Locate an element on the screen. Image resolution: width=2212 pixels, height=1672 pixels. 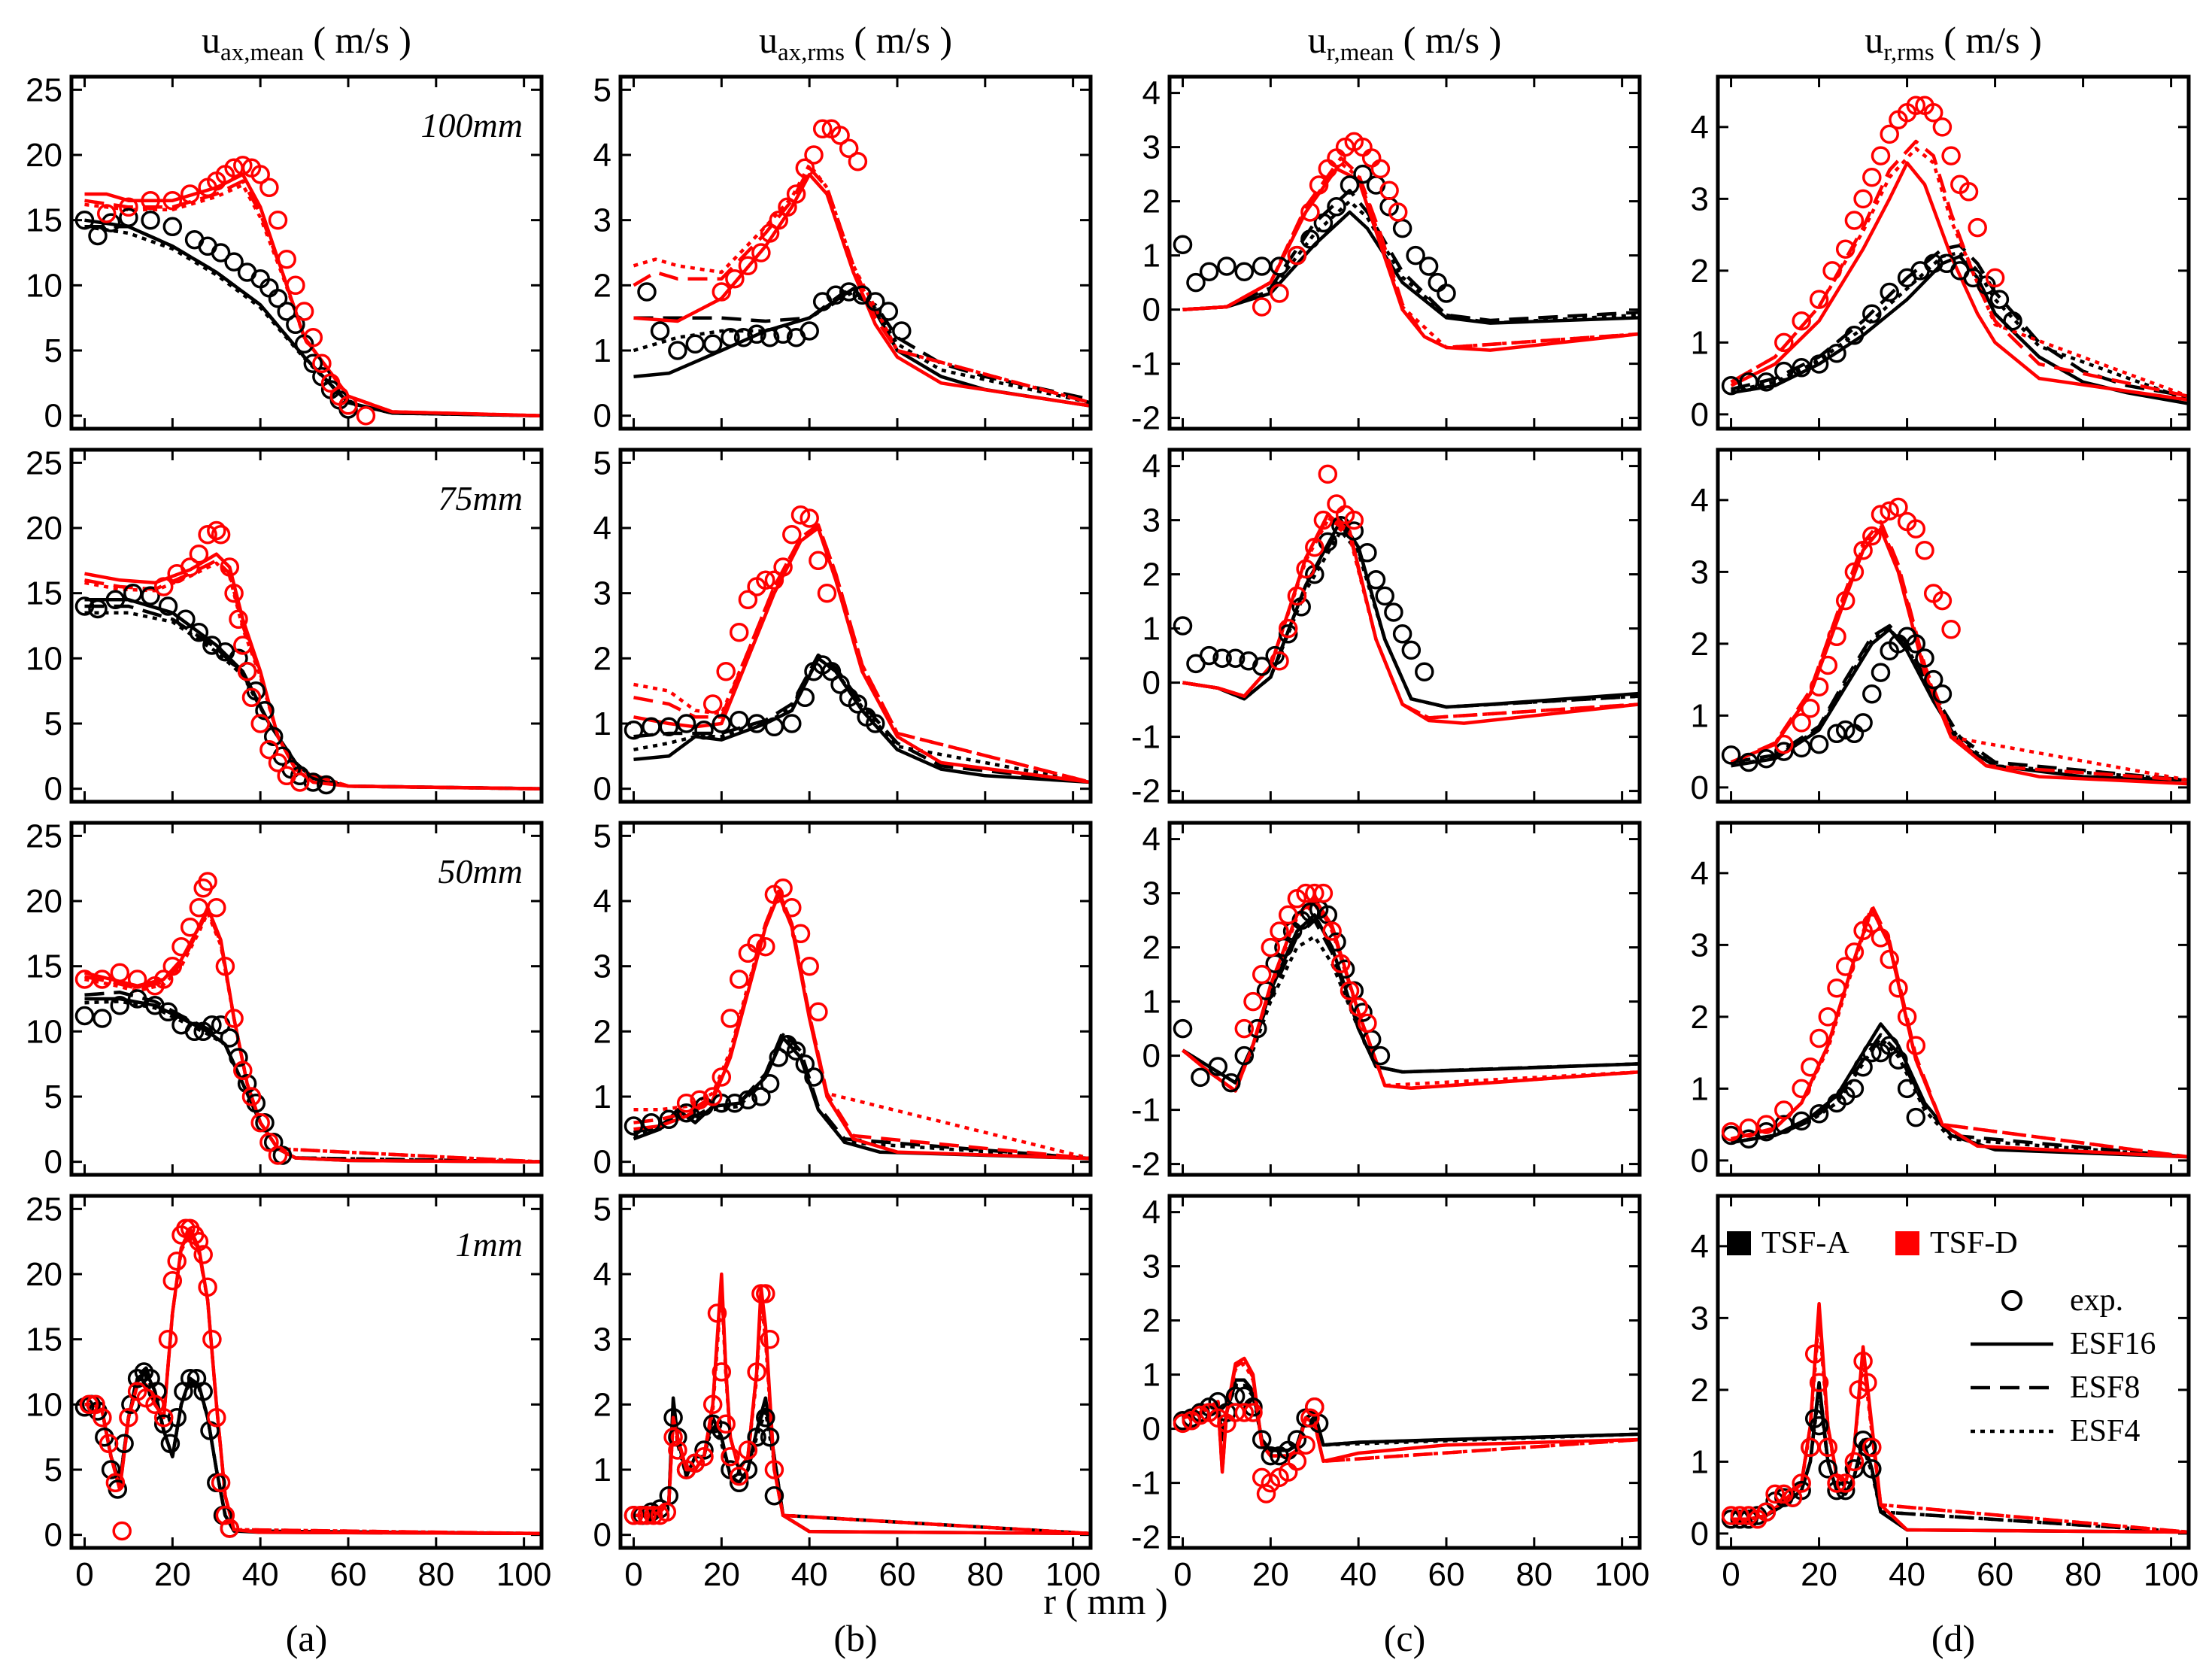
panel-r3-c2: 0 1 2 3 4 5 is located at coordinates (843, 999).